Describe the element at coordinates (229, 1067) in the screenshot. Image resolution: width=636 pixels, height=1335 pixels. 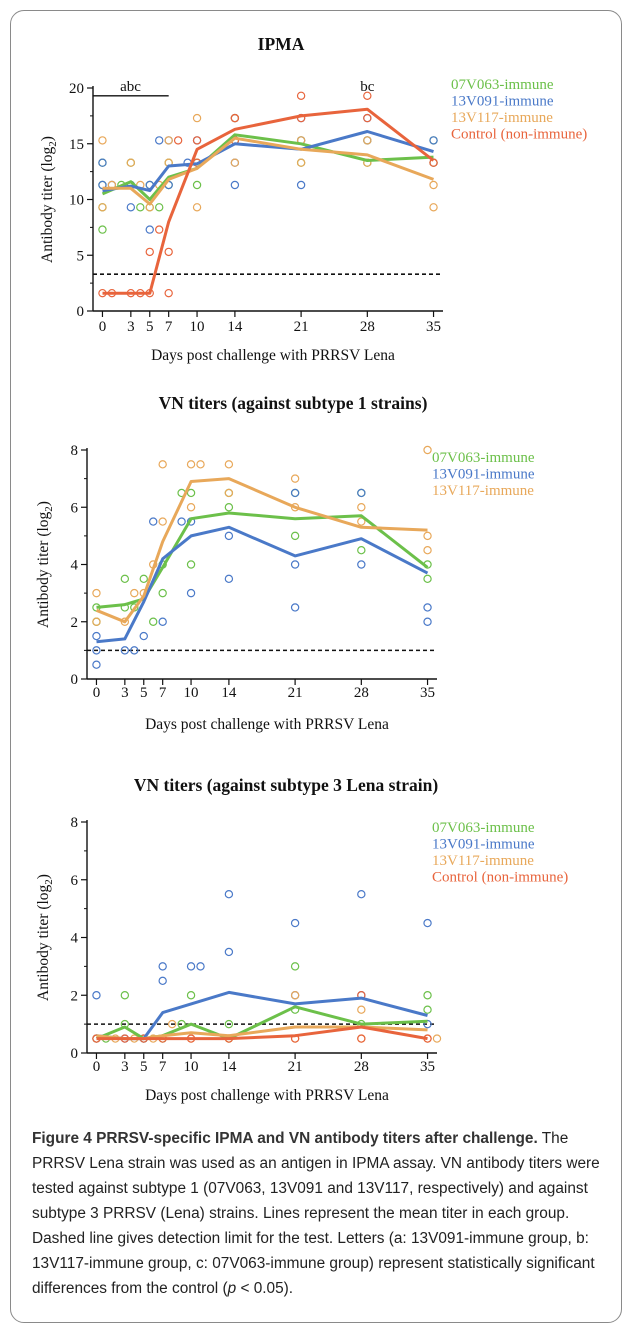
I see `x-tick-label: 14` at that location.